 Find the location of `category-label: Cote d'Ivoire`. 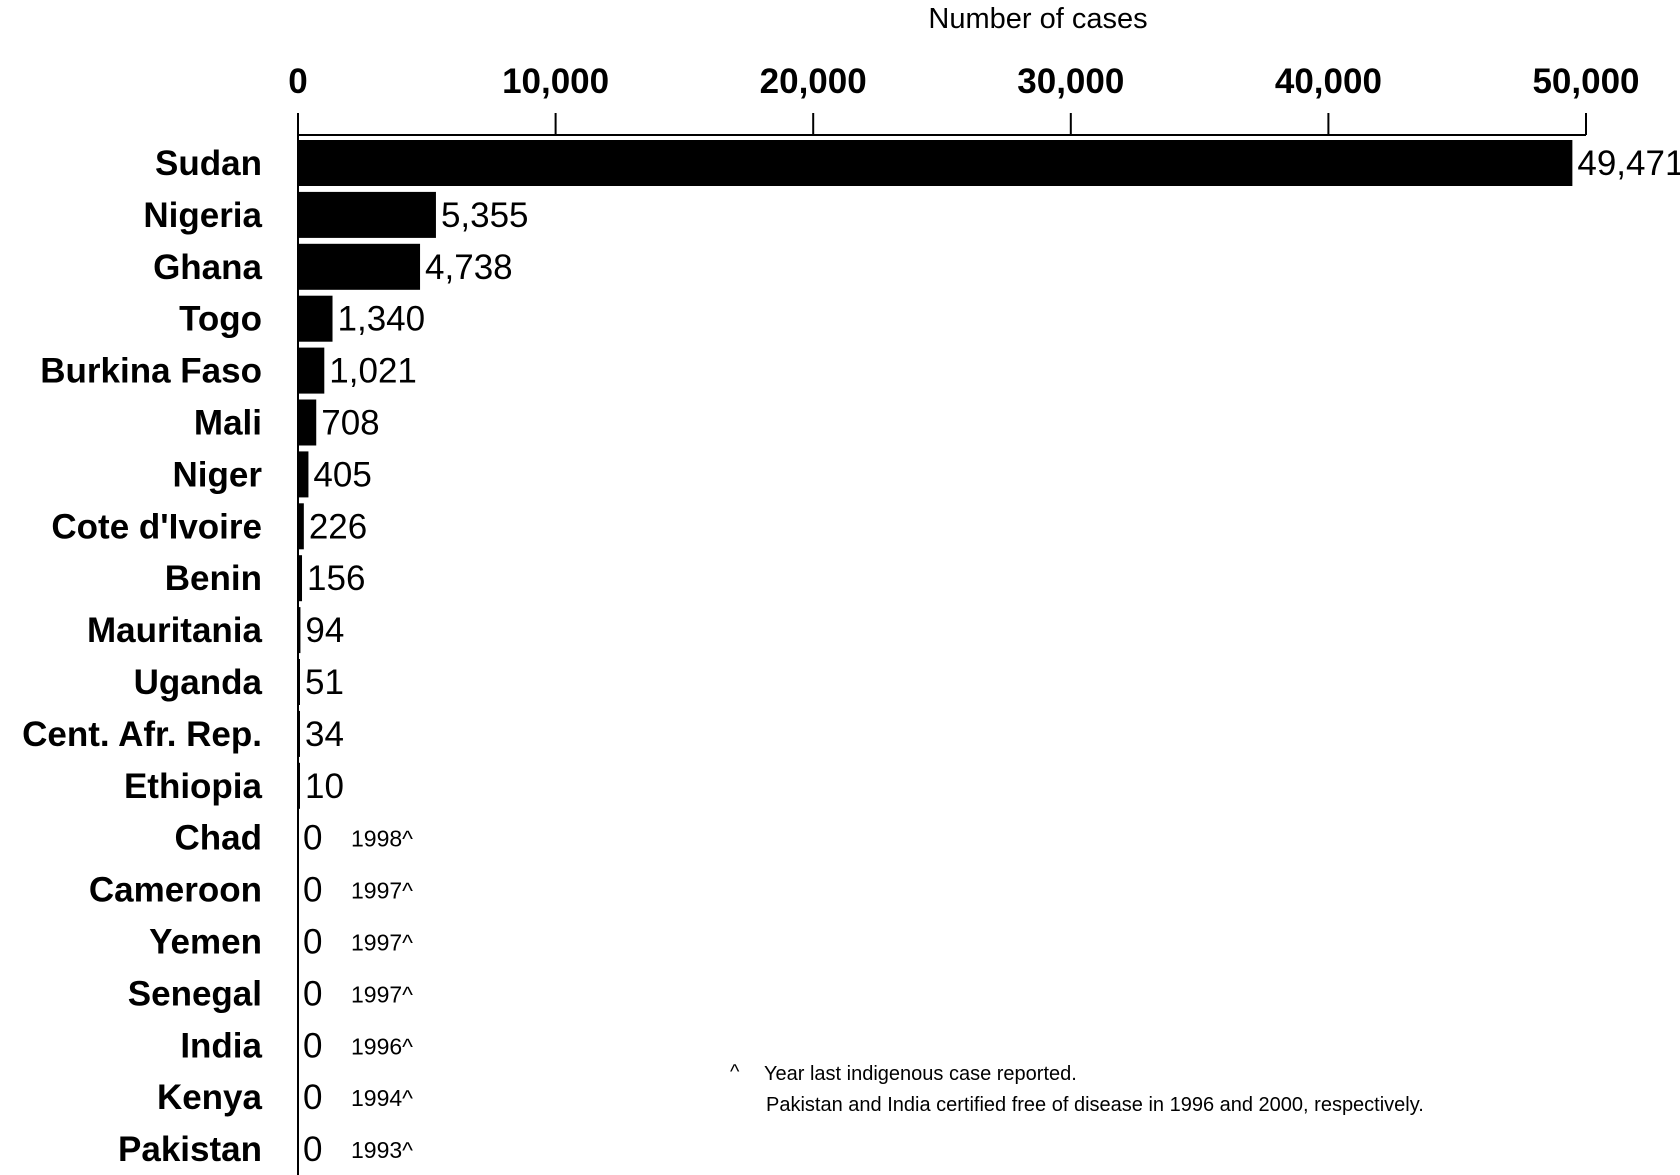

category-label: Cote d'Ivoire is located at coordinates (156, 526).